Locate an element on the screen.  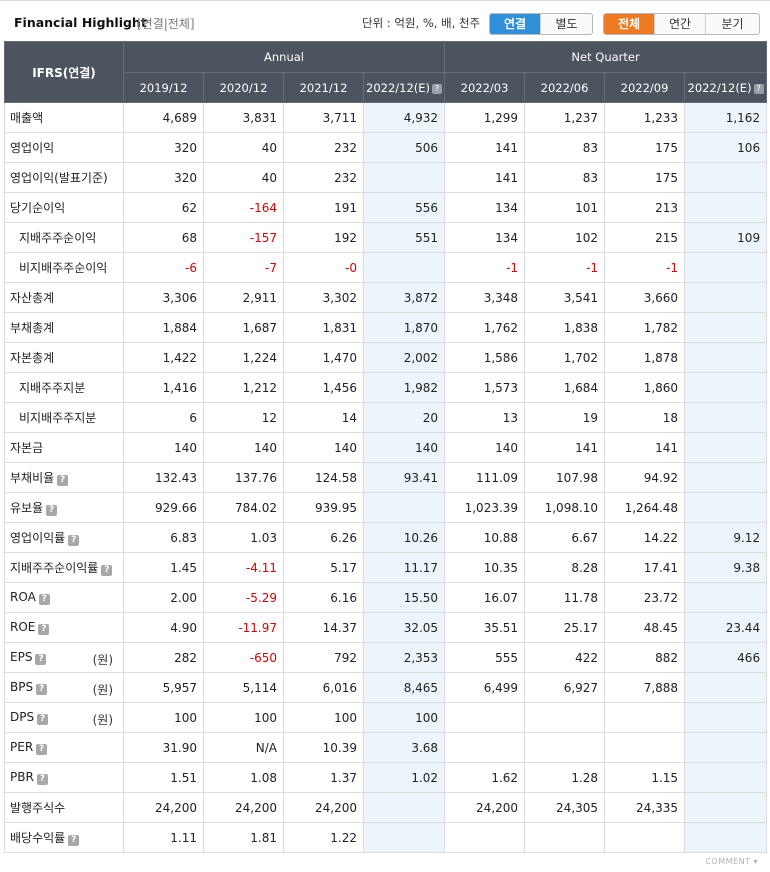
row-label: 유보율 is located at coordinates (27, 508).